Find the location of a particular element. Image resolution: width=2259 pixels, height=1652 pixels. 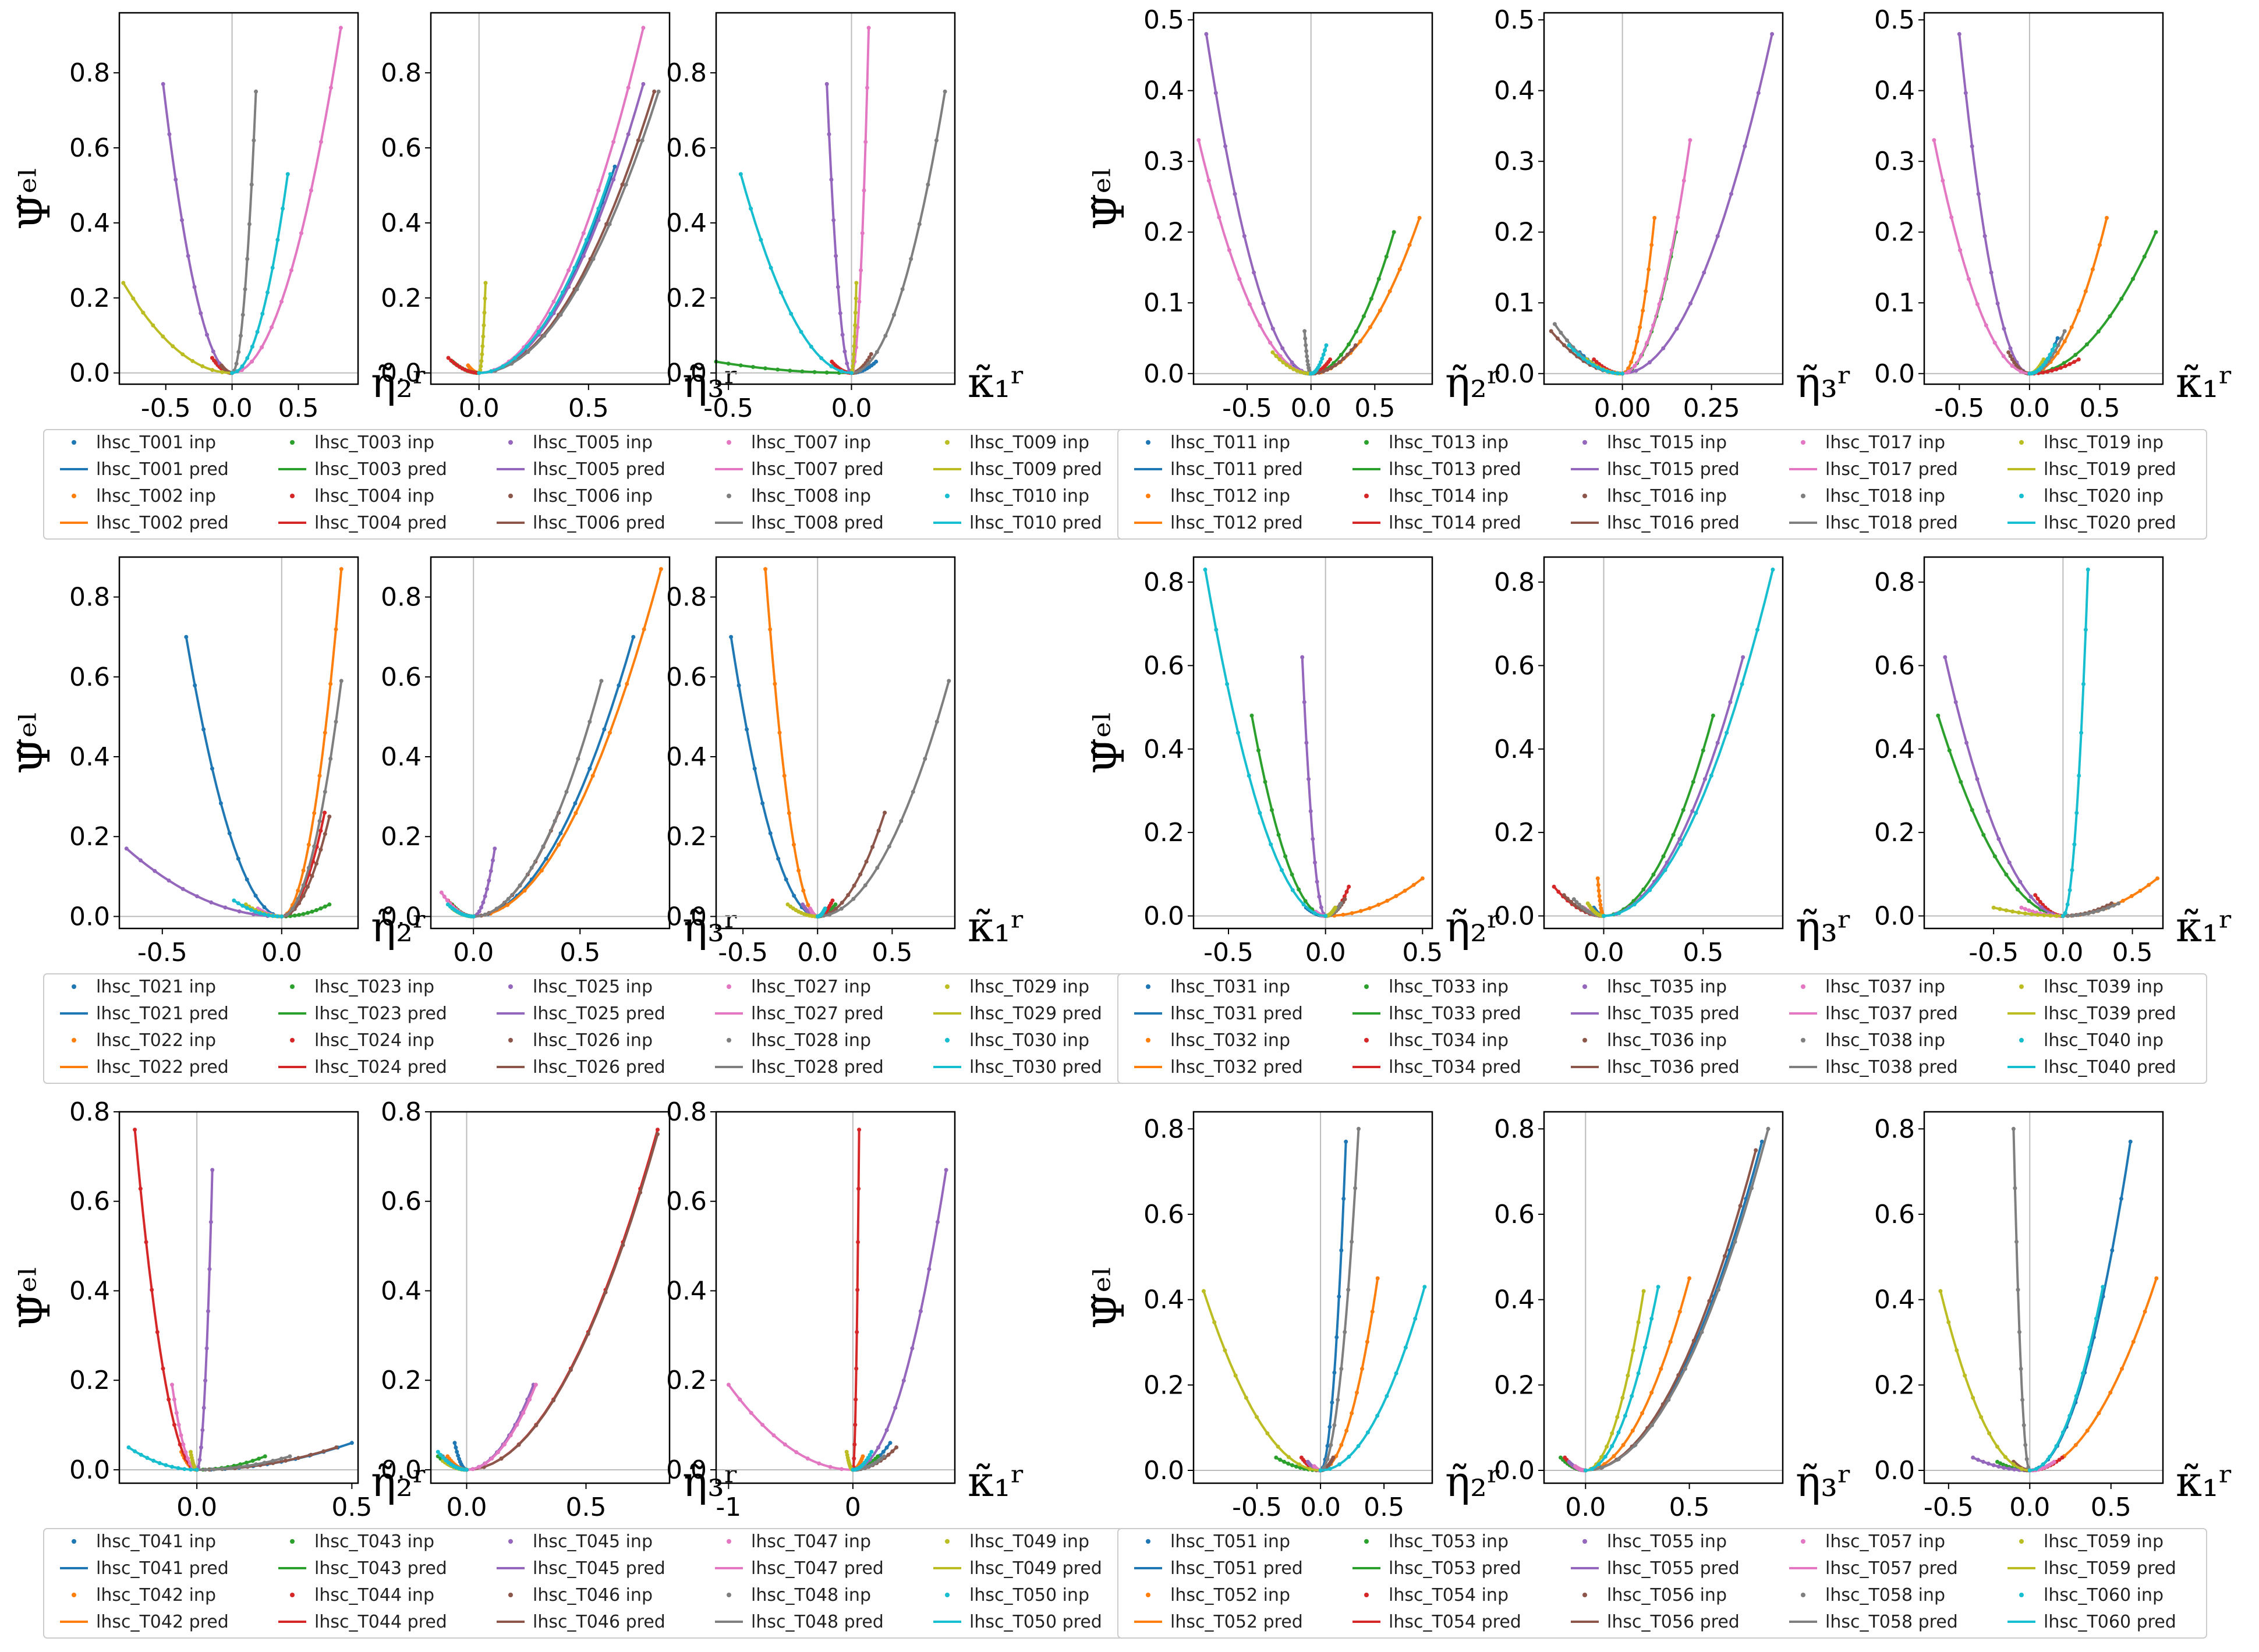

panel-6-2: 0.0 0.2 0.4 0.6 0.8 0.0 0.5 η̃₃ʳ is located at coordinates (1673, 1316).